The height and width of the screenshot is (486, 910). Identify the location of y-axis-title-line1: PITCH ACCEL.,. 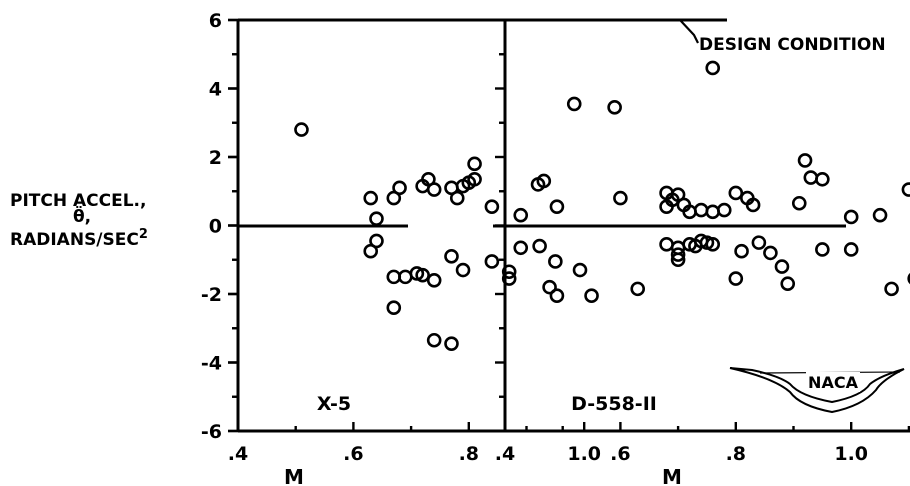
(78, 201).